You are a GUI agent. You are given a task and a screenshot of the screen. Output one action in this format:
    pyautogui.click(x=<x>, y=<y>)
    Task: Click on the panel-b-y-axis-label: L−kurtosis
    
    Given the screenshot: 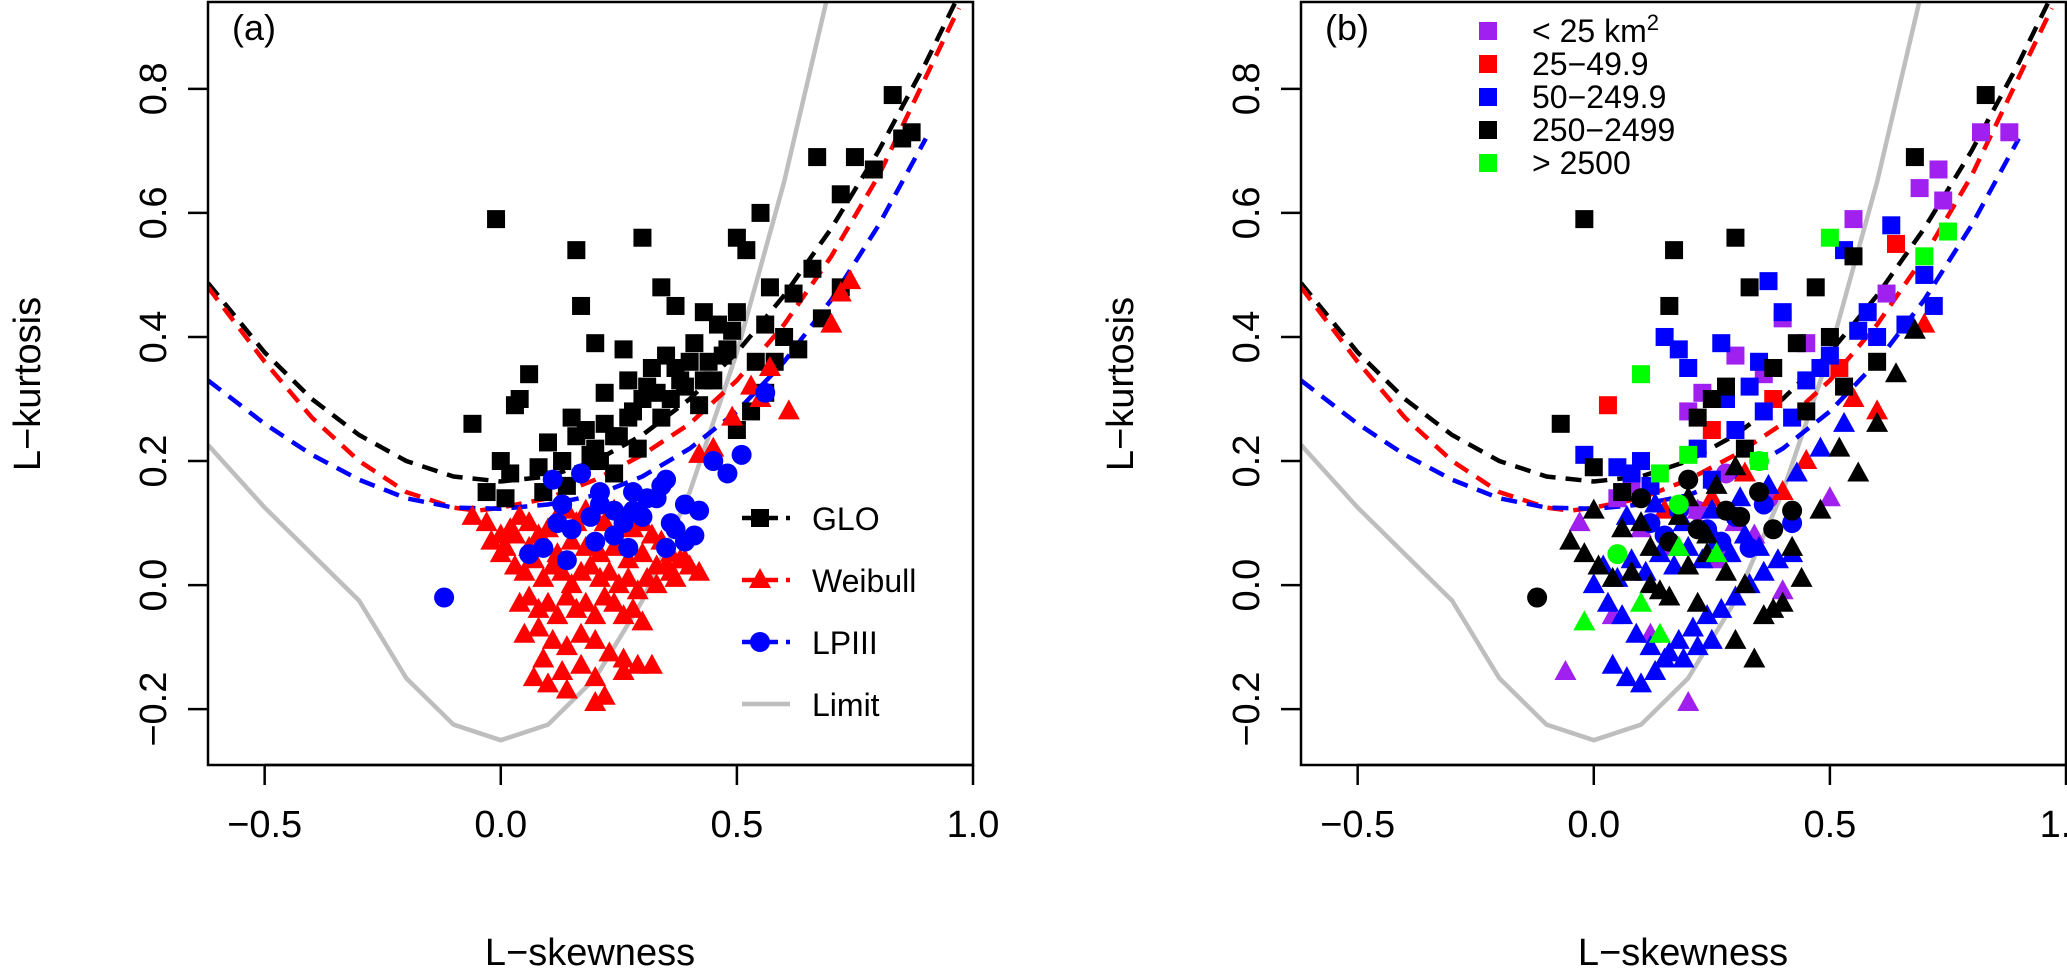 What is the action you would take?
    pyautogui.click(x=1121, y=384)
    